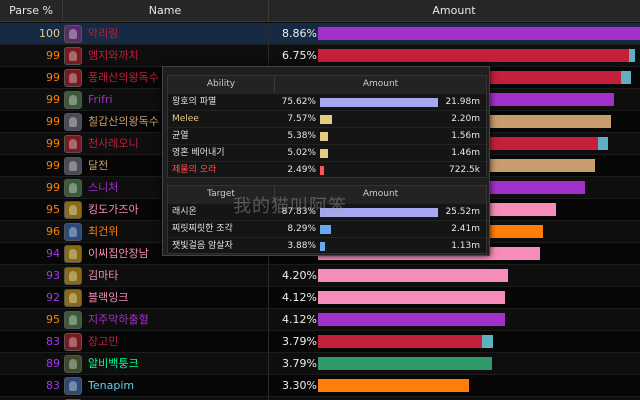  I want to click on popup-row: 잿빛걸음 암살자 3.88% 1.13m, so click(327, 245).